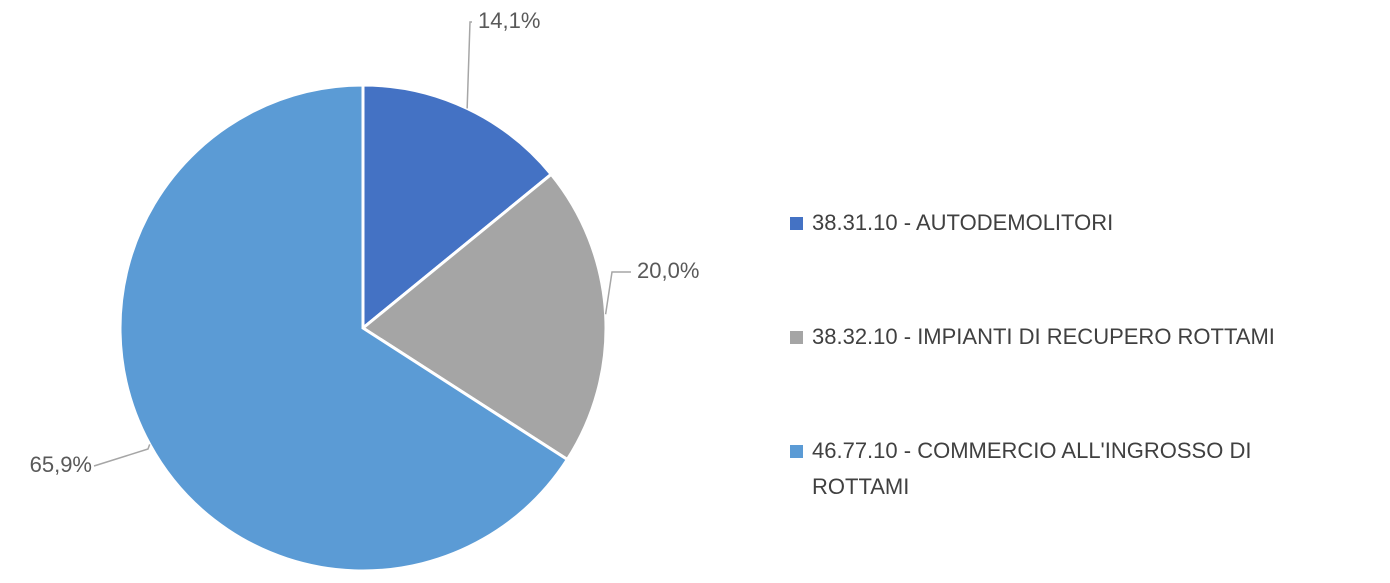 This screenshot has height=583, width=1390. I want to click on data-label: 65,9%, so click(61, 464).